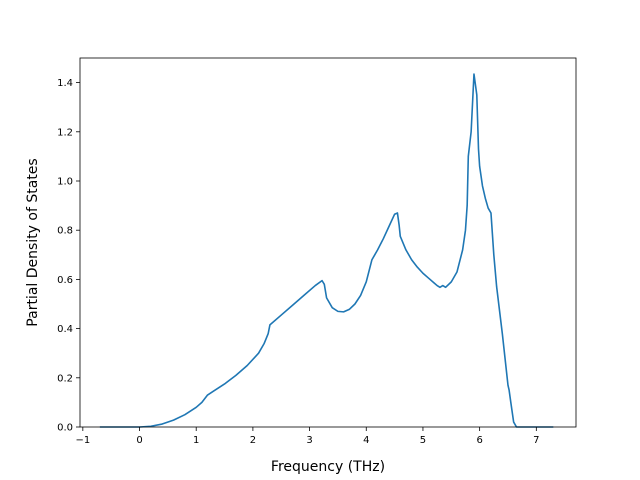  What do you see at coordinates (65, 280) in the screenshot?
I see `y-tick-label: 0.6` at bounding box center [65, 280].